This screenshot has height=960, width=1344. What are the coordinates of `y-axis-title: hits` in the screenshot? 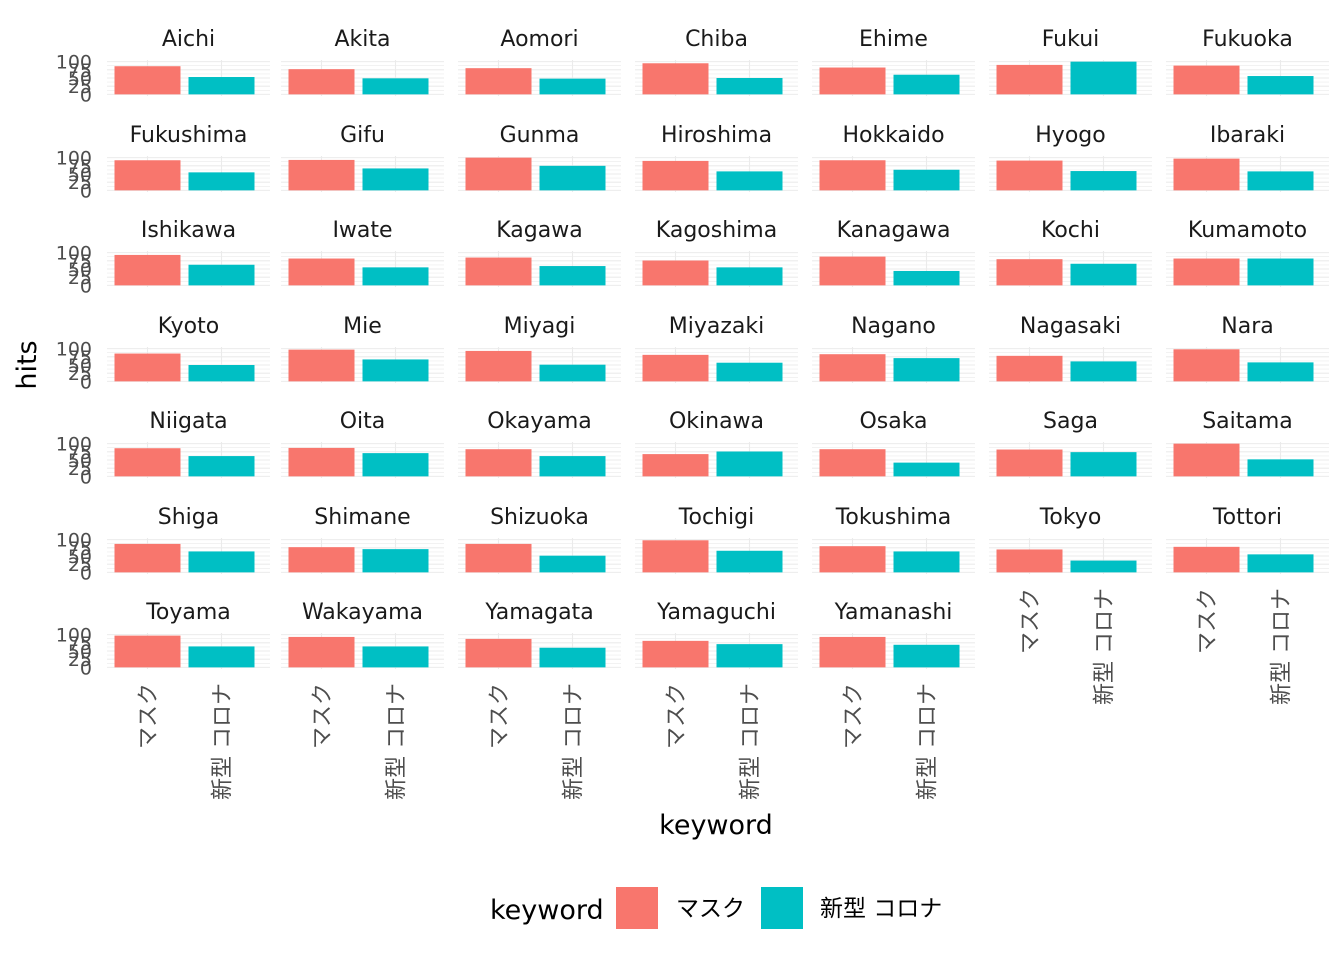 It's located at (27, 364).